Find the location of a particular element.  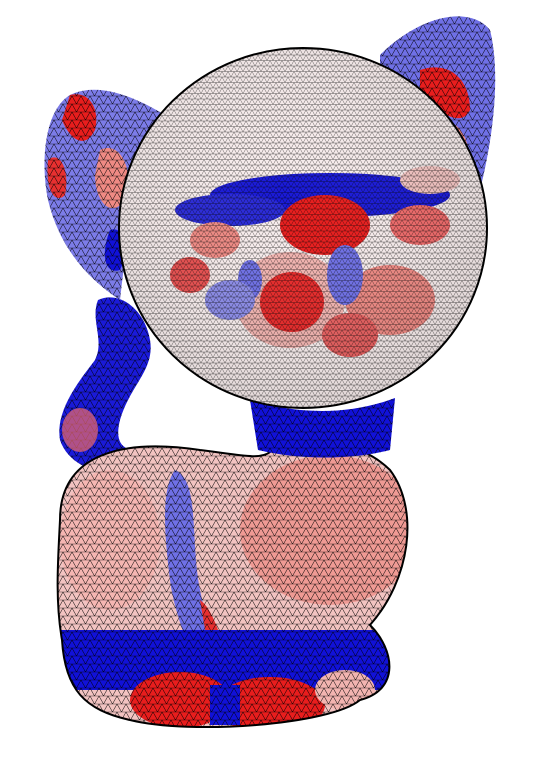

left-ear is located at coordinates (105, 194).